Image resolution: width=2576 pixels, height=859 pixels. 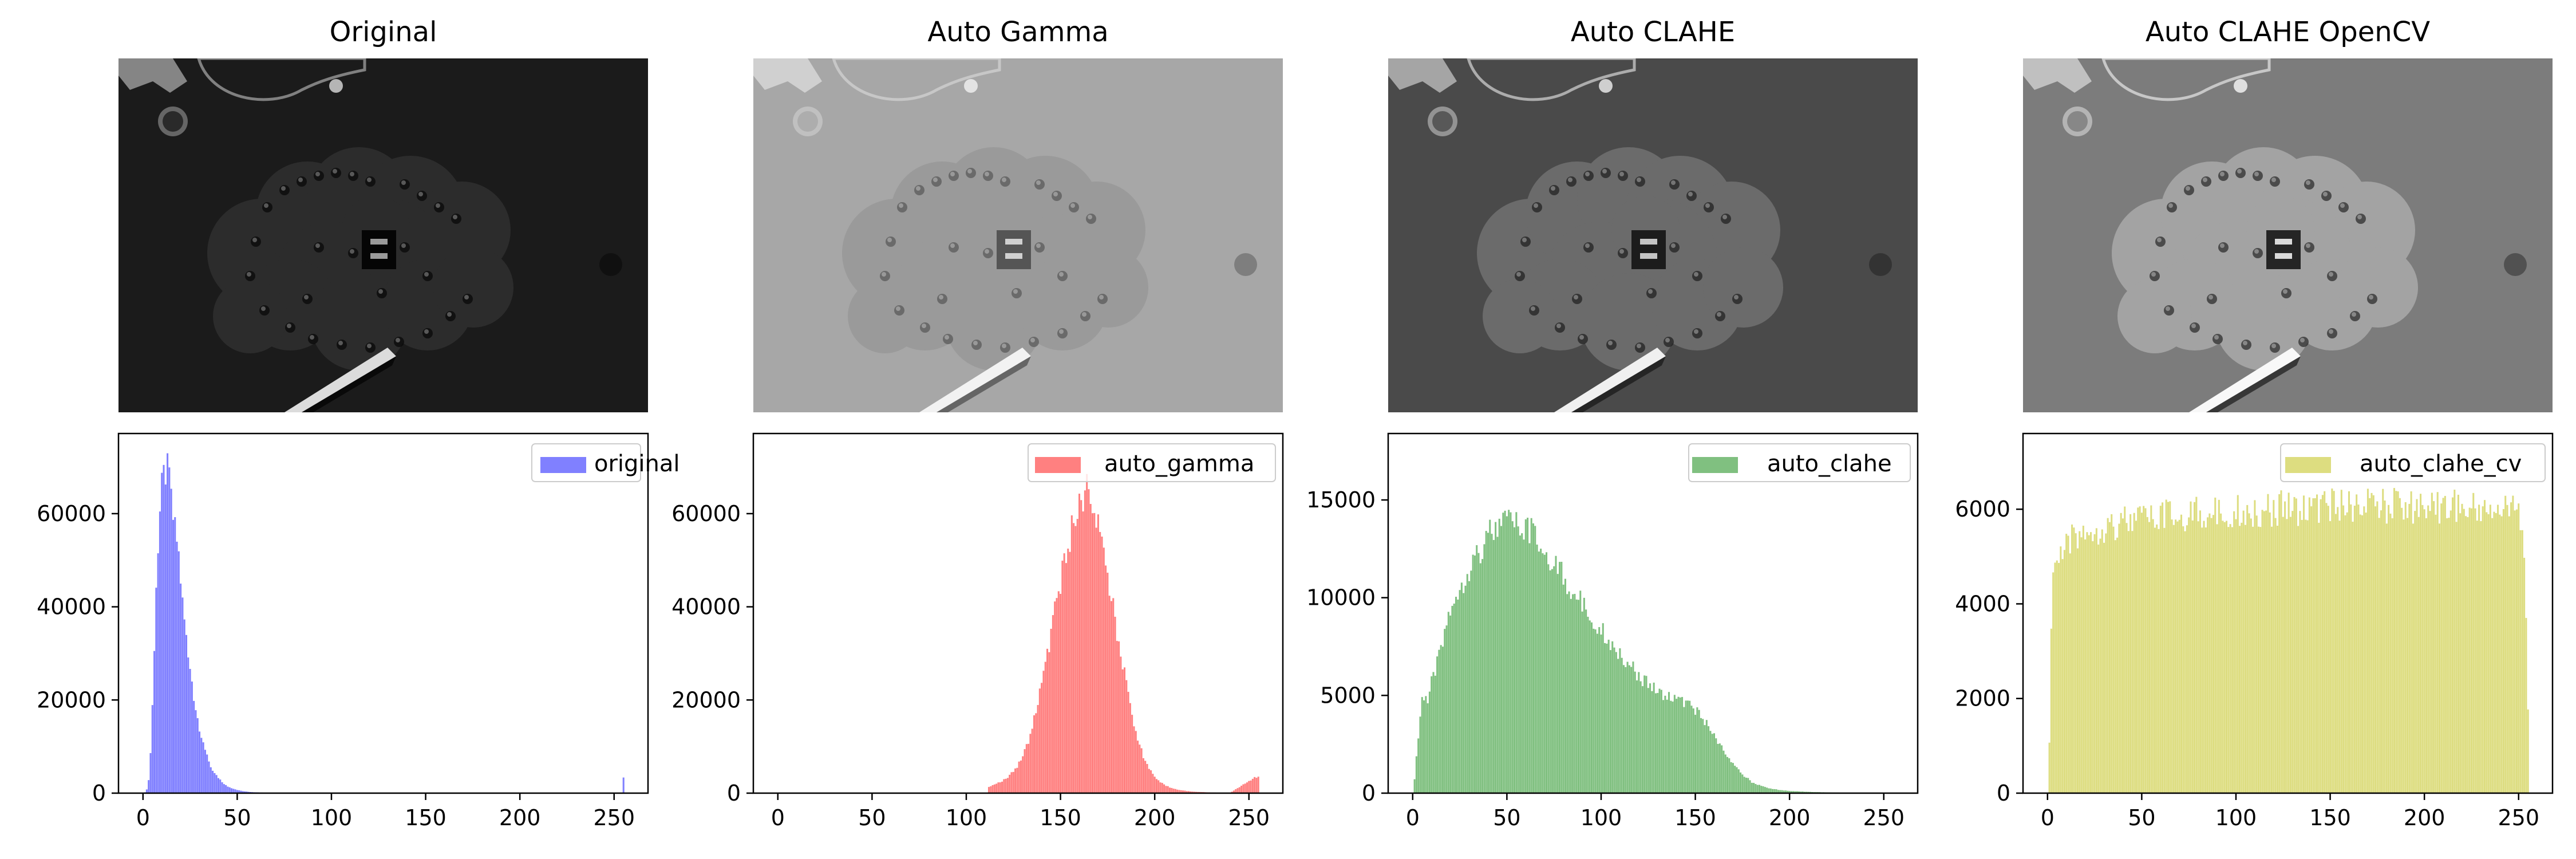 What do you see at coordinates (1606, 86) in the screenshot?
I see `particle` at bounding box center [1606, 86].